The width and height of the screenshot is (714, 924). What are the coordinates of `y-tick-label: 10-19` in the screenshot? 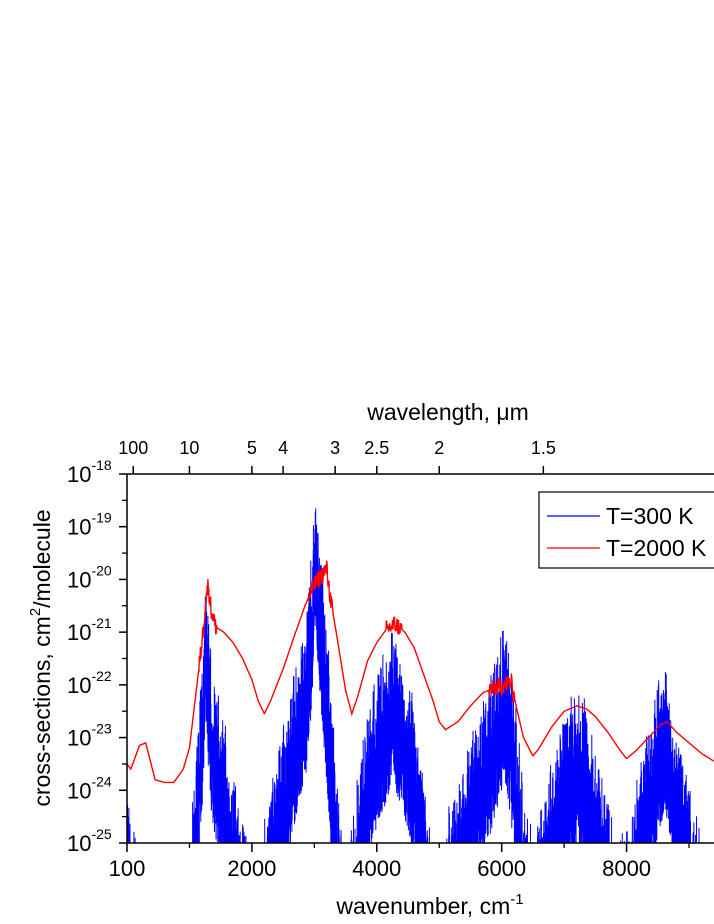 It's located at (89, 525).